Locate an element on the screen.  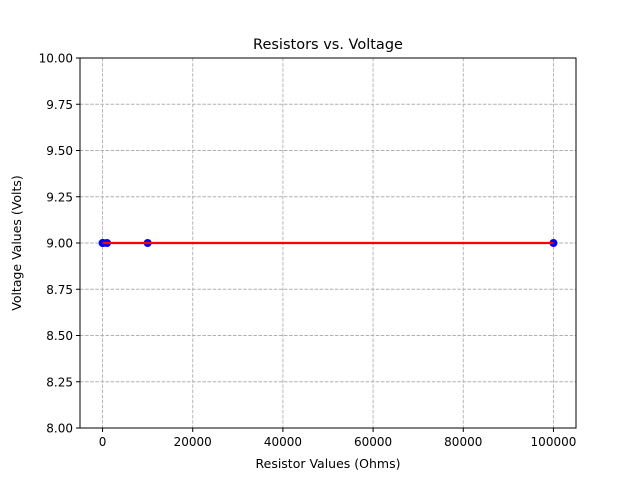
y-tick-label: 8.50 is located at coordinates (59, 336).